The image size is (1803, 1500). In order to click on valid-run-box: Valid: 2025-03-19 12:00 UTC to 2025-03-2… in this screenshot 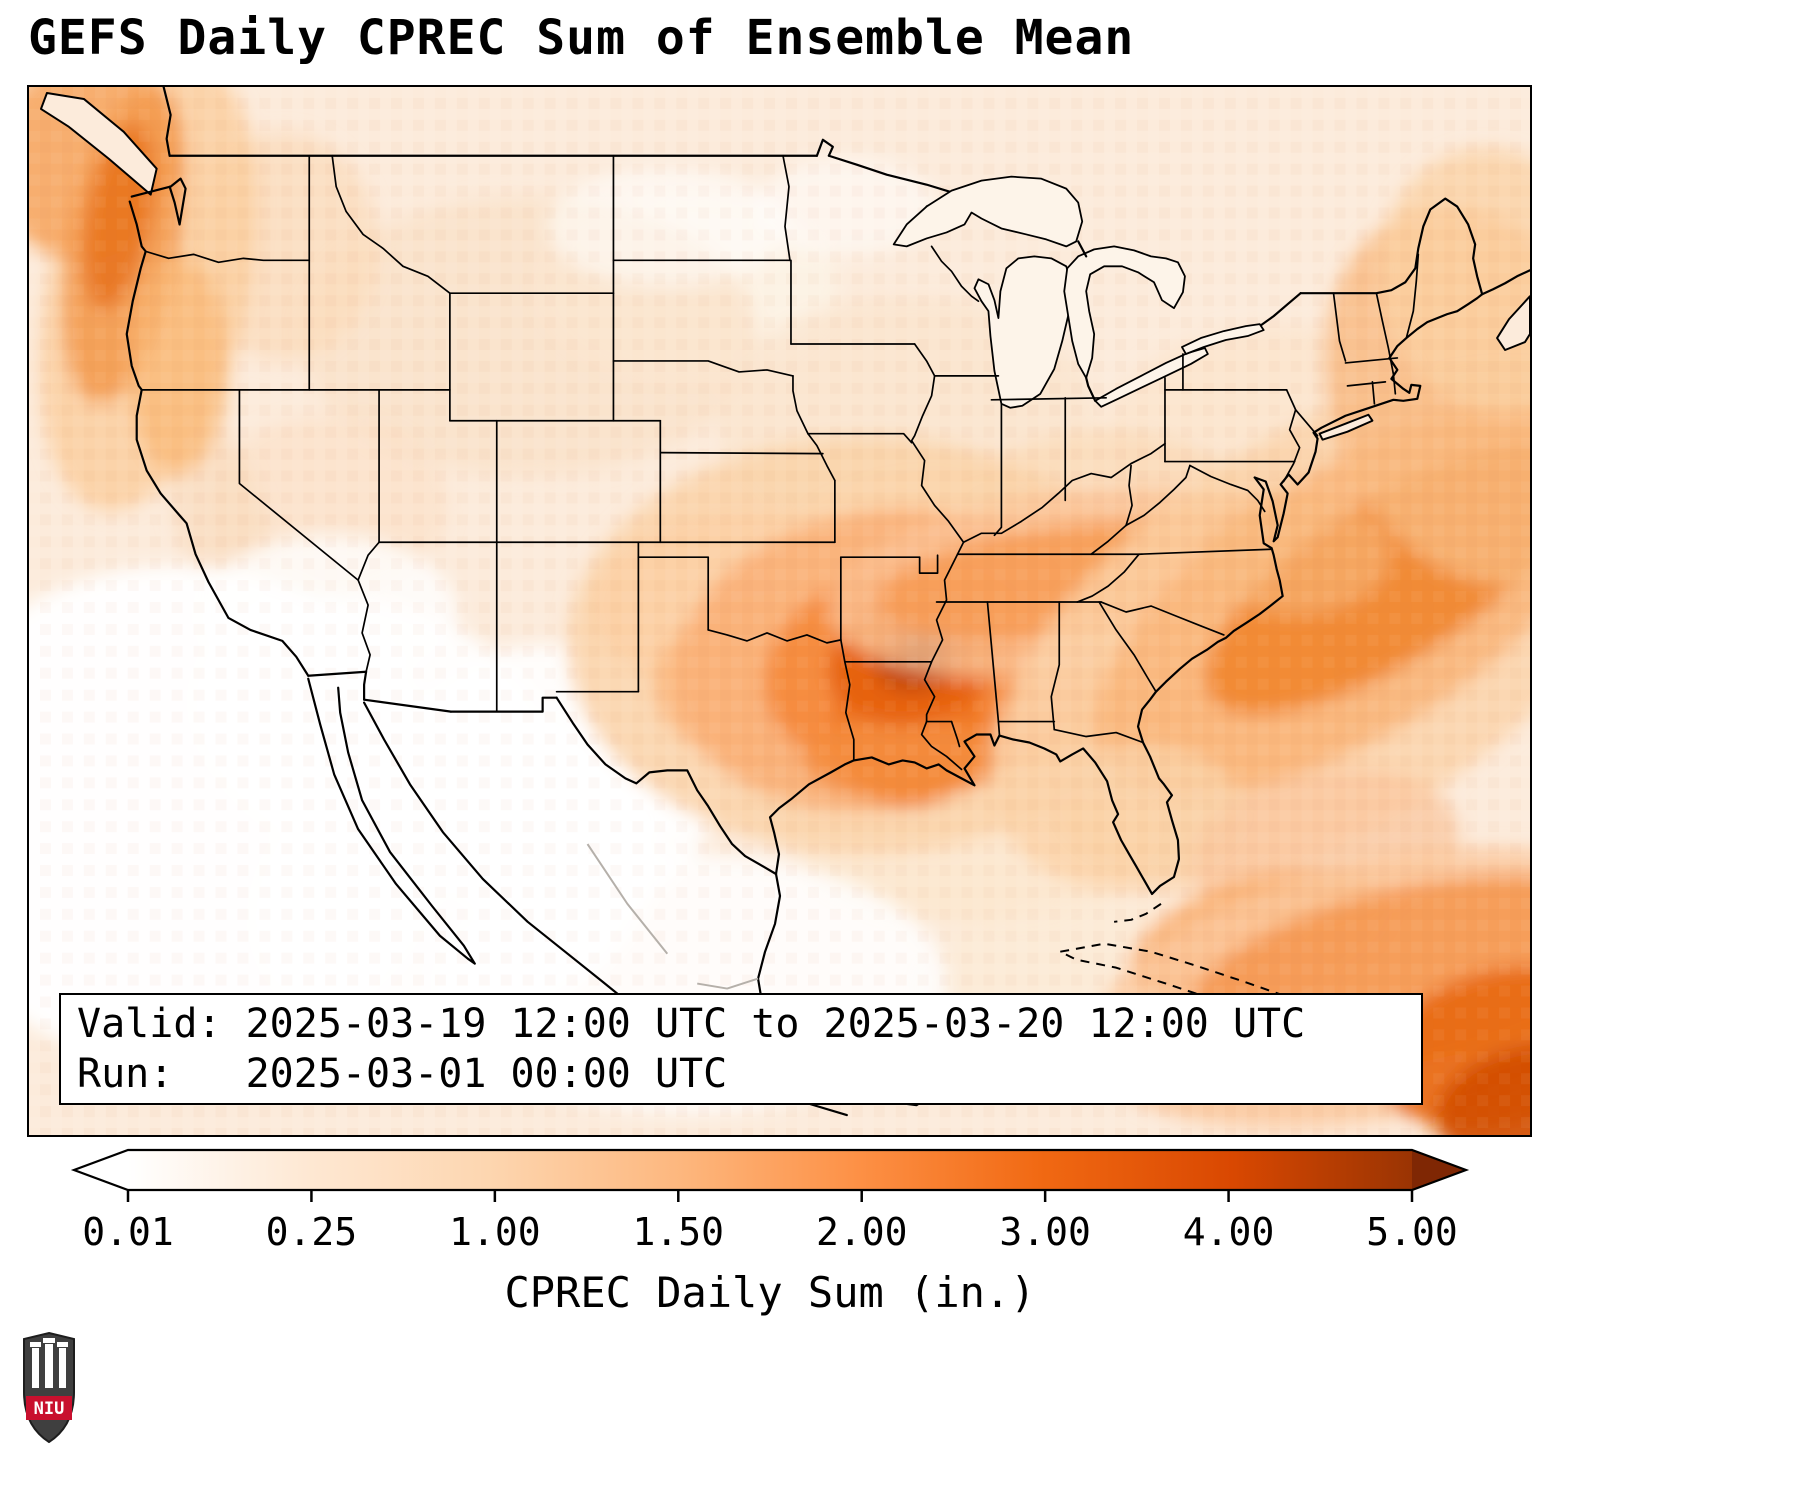, I will do `click(741, 1049)`.